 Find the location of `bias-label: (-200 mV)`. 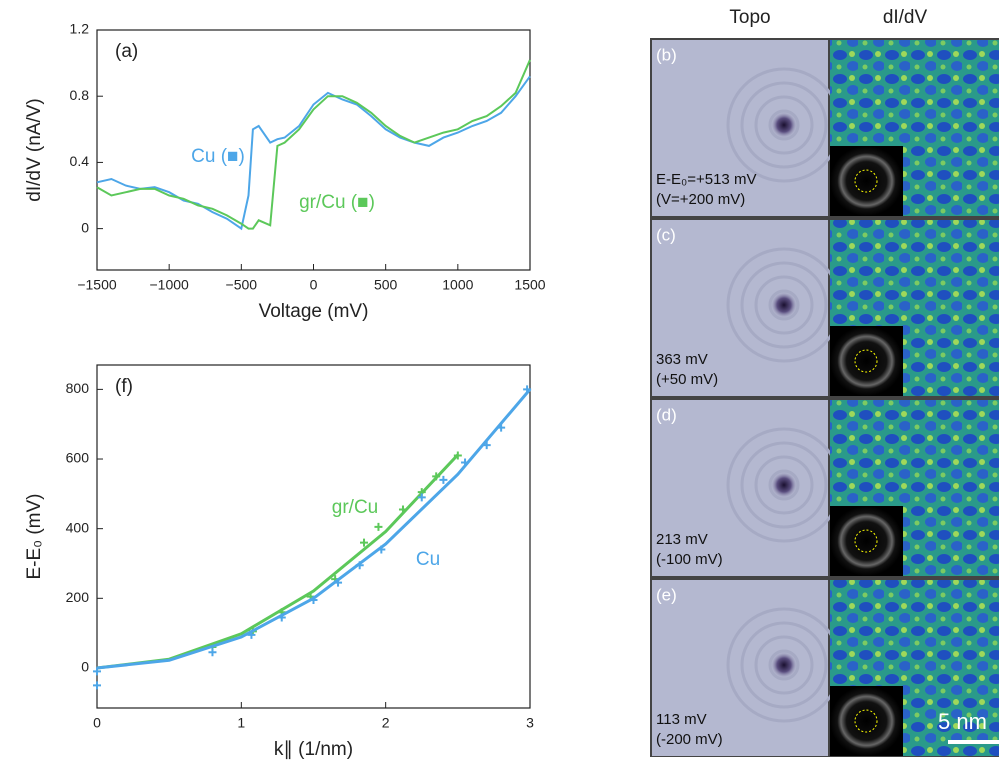

bias-label: (-200 mV) is located at coordinates (689, 739).